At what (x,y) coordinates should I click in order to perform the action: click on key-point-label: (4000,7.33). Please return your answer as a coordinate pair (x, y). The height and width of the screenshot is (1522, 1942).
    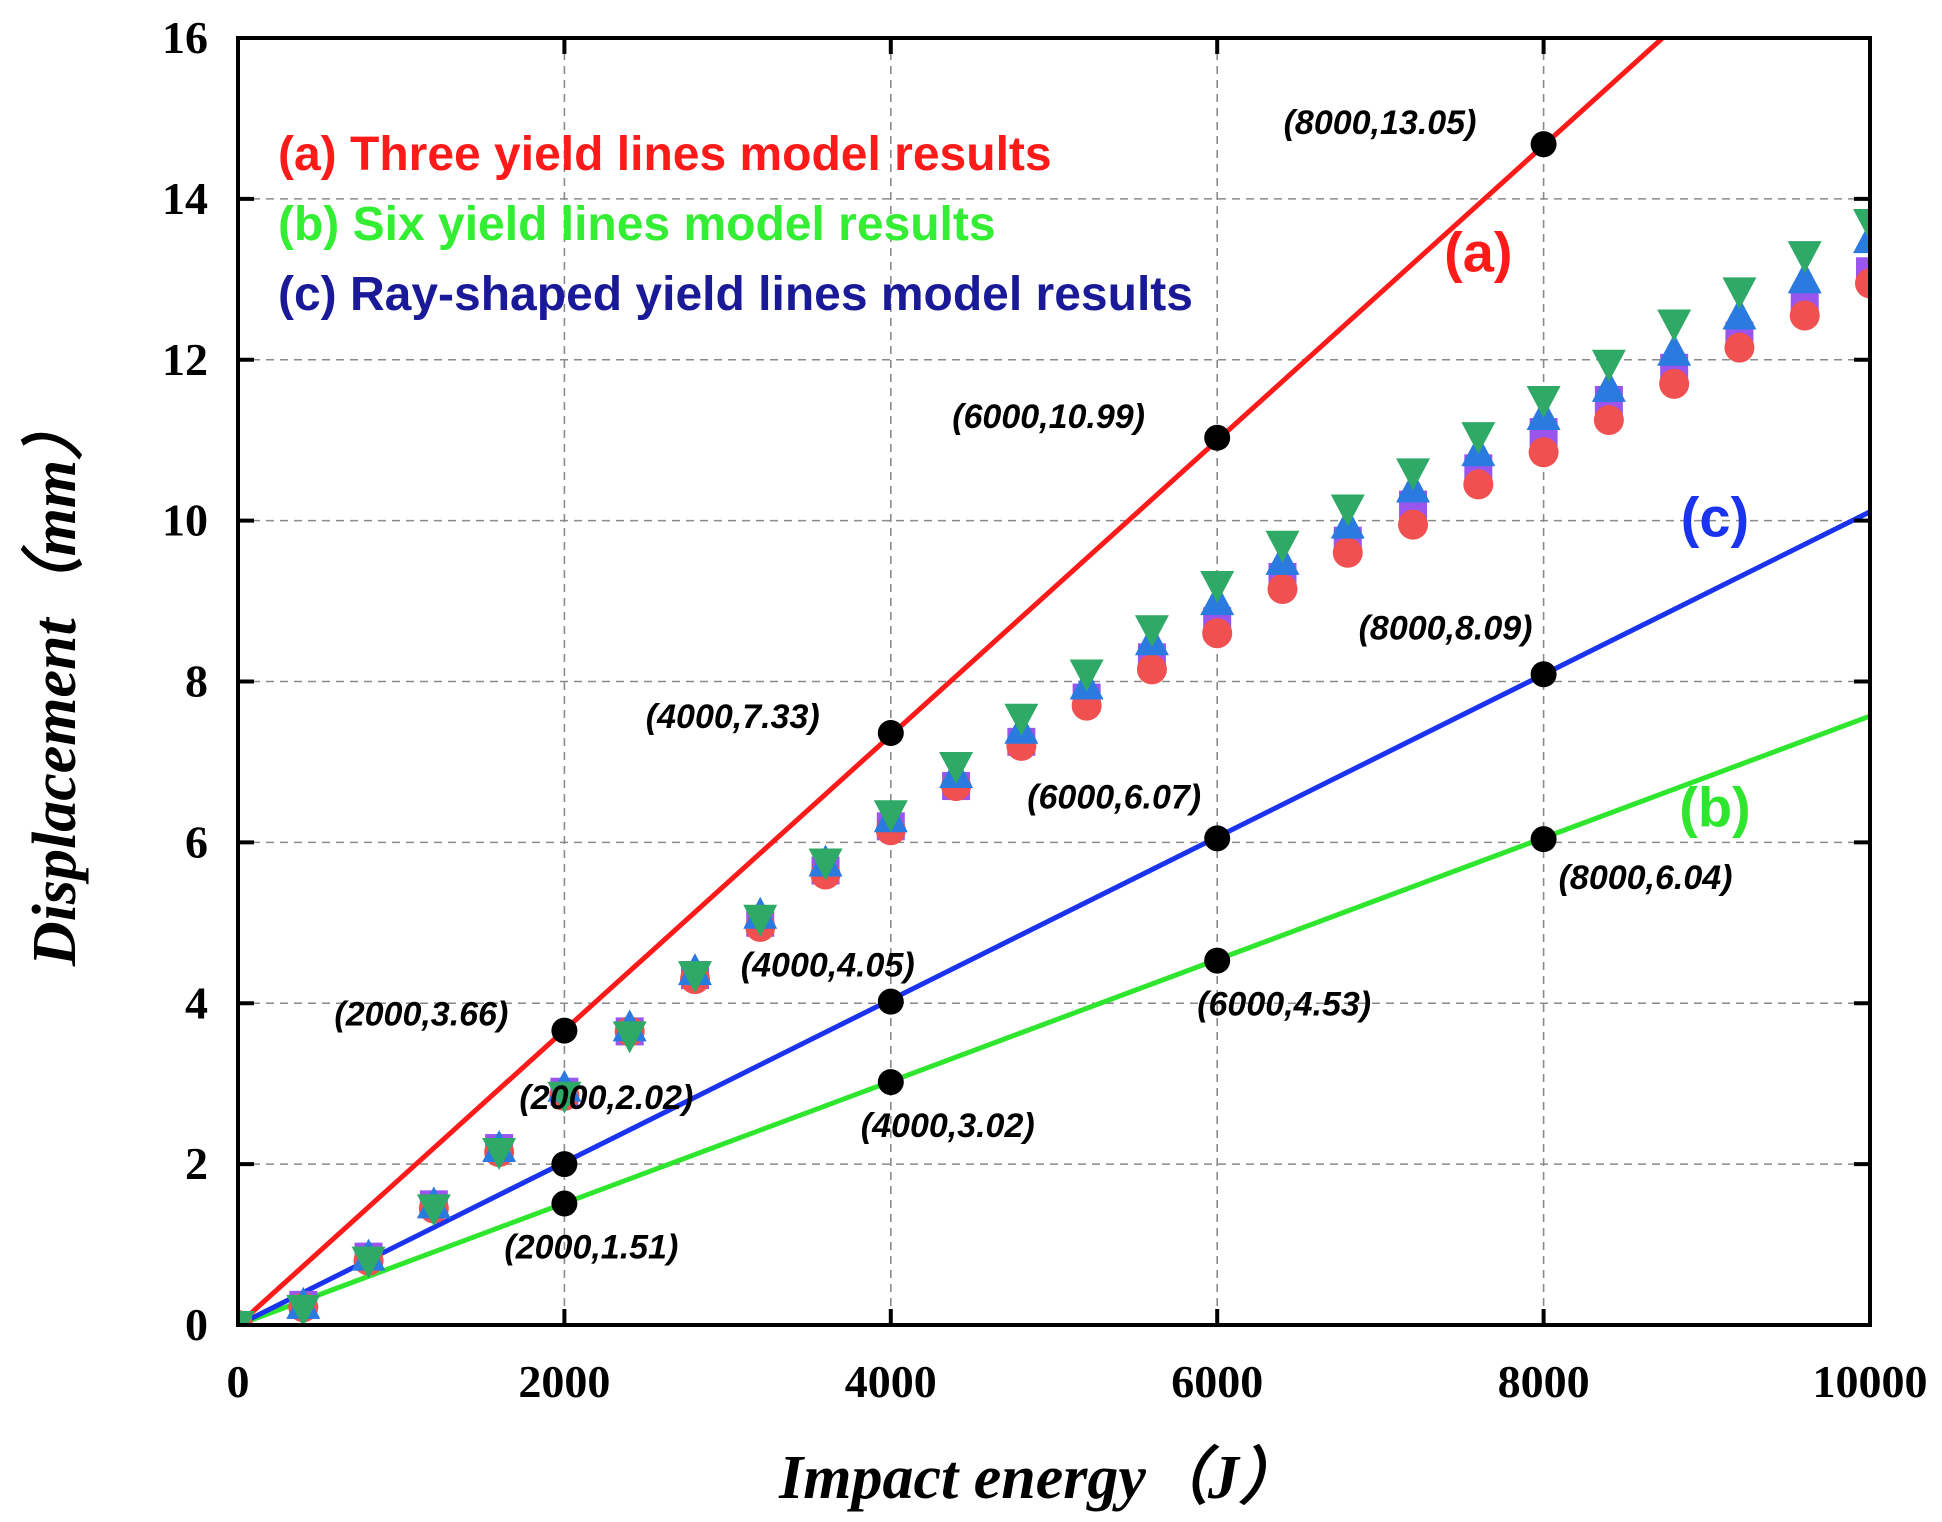
    Looking at the image, I should click on (733, 717).